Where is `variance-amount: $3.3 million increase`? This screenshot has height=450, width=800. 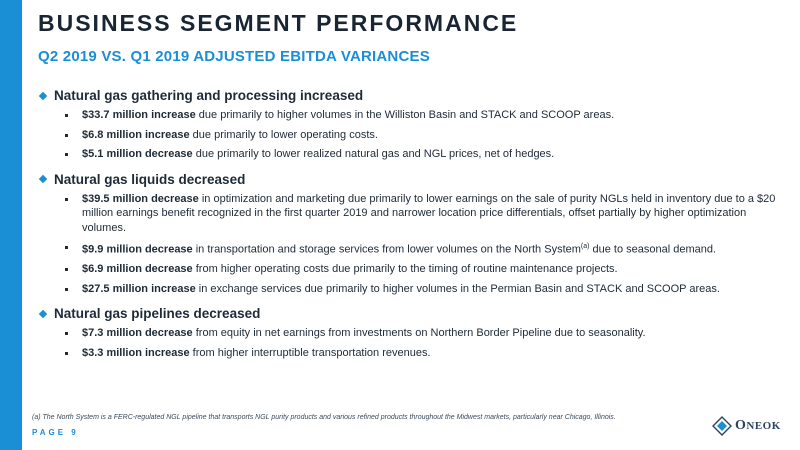 variance-amount: $3.3 million increase is located at coordinates (136, 352).